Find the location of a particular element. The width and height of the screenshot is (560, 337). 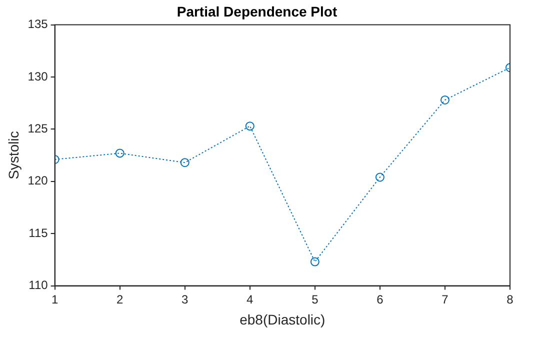

y-tick-label: 135 is located at coordinates (38, 24).